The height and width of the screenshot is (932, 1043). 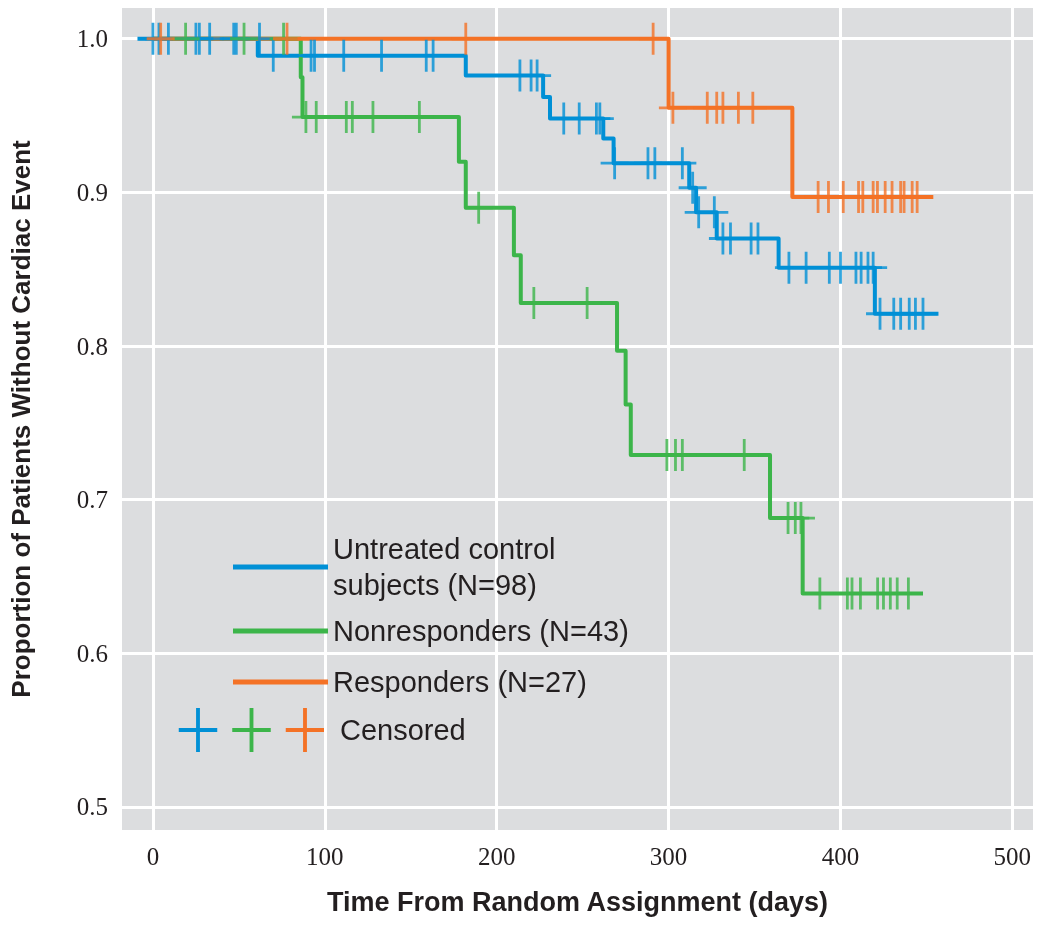 What do you see at coordinates (92, 39) in the screenshot?
I see `y-tick-label: 1.0` at bounding box center [92, 39].